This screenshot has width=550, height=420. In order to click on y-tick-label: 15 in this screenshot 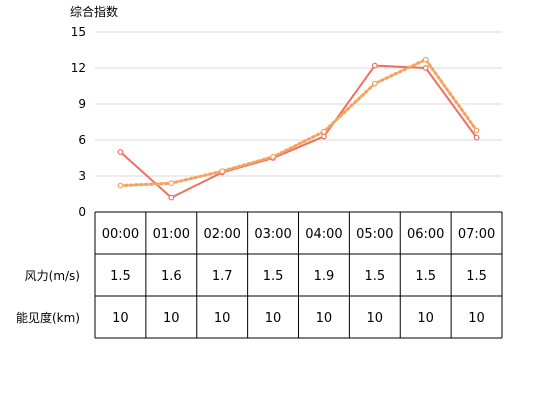, I will do `click(78, 32)`.